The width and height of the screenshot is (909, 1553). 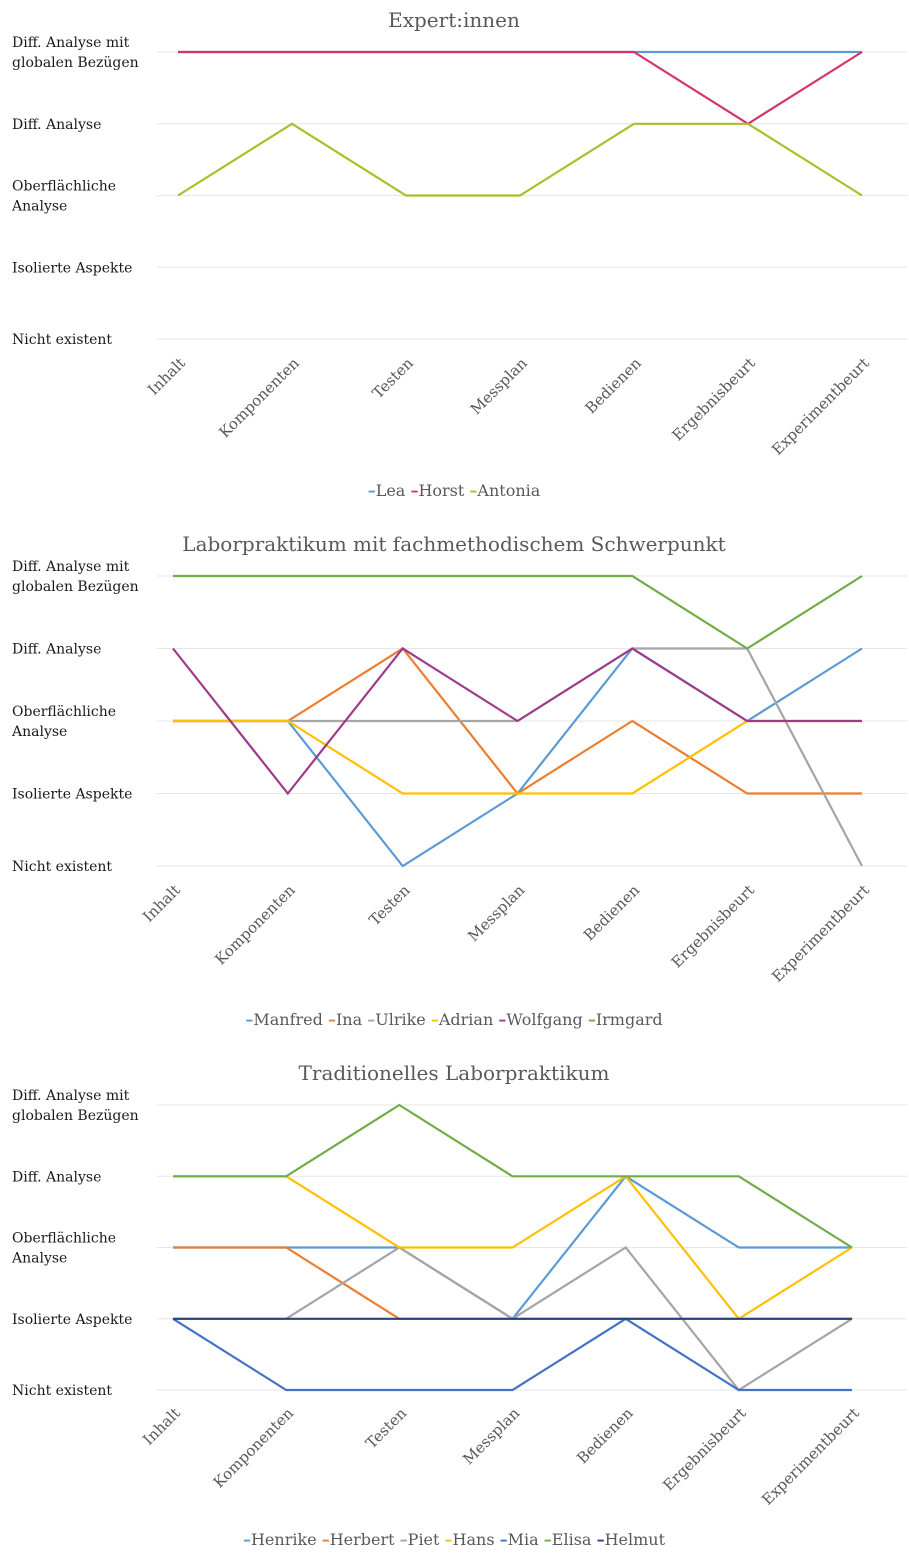 What do you see at coordinates (454, 20) in the screenshot?
I see `chart-title: Expert:innen` at bounding box center [454, 20].